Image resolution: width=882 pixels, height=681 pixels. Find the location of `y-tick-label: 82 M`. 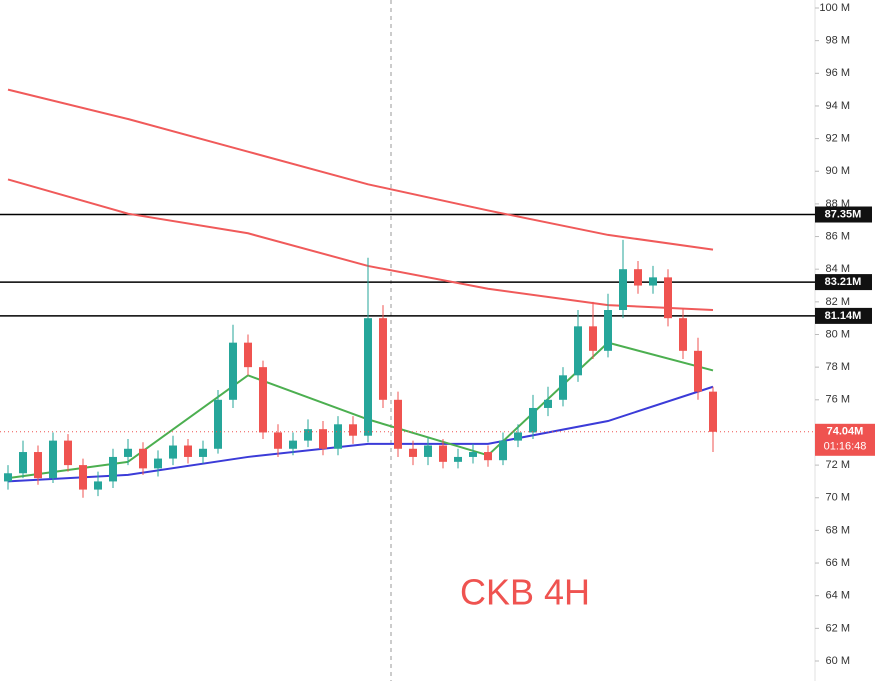

y-tick-label: 82 M is located at coordinates (838, 302).